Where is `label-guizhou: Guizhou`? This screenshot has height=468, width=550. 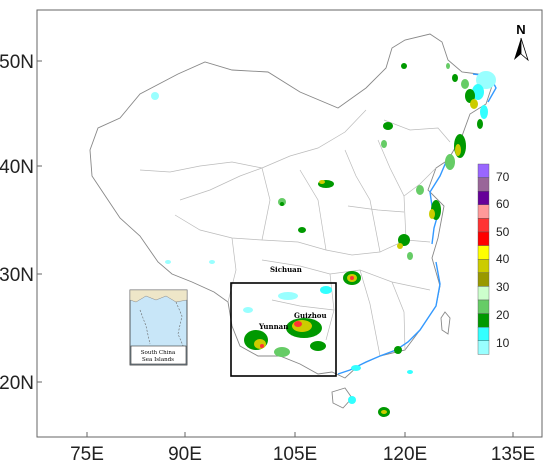
label-guizhou: Guizhou is located at coordinates (310, 315).